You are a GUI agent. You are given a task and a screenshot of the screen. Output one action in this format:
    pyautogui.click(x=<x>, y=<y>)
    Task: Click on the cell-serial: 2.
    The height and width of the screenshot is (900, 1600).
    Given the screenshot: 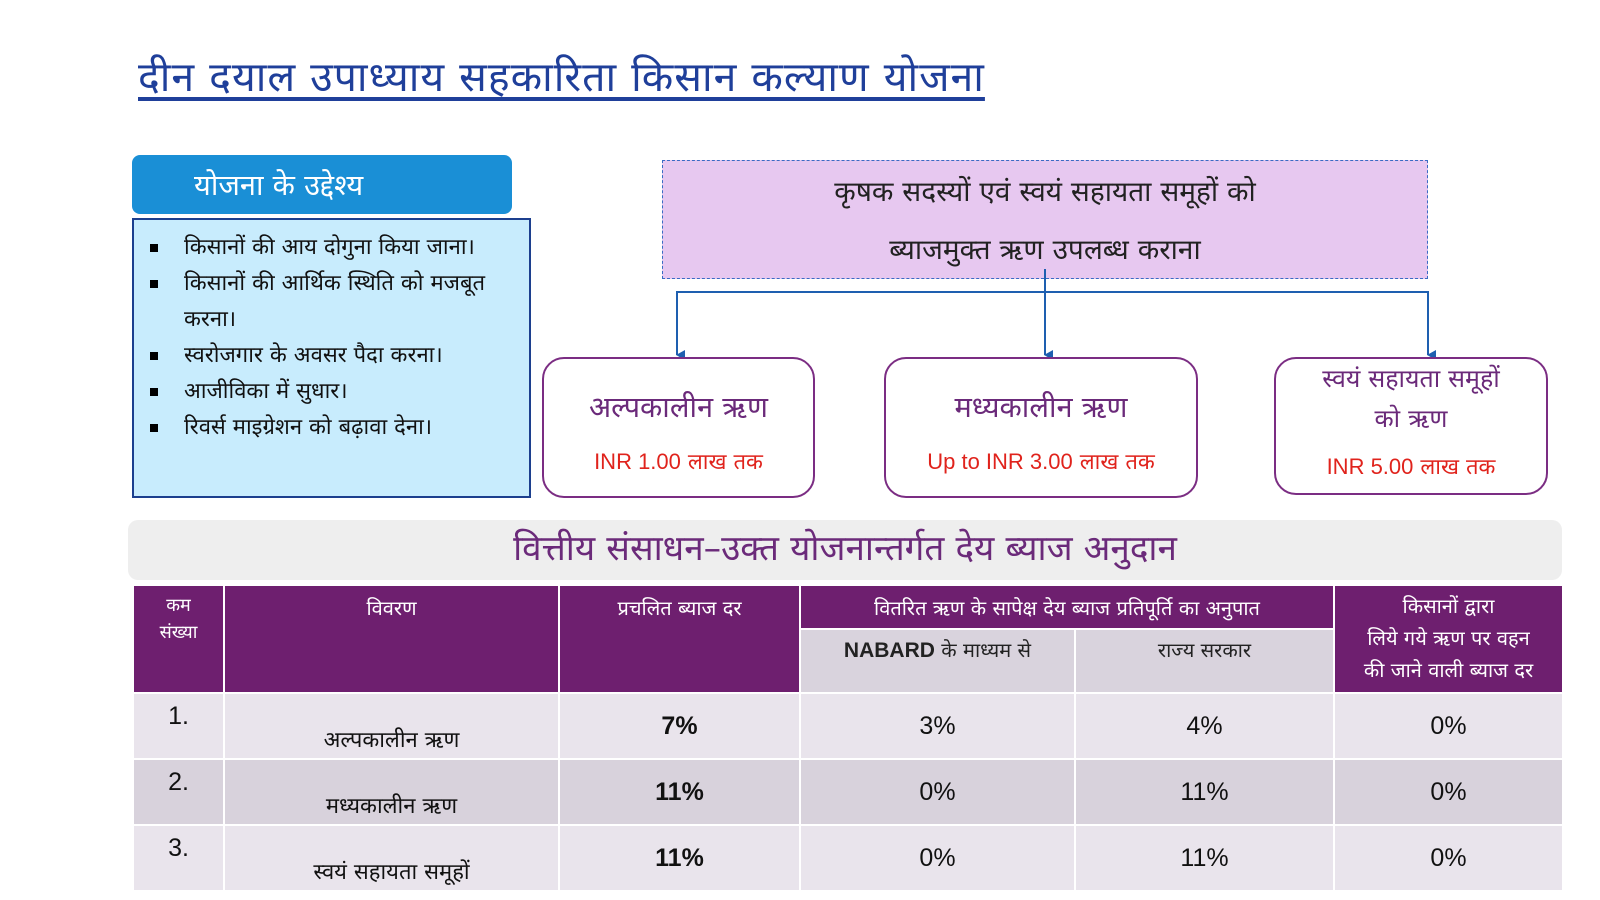 What is the action you would take?
    pyautogui.click(x=178, y=792)
    